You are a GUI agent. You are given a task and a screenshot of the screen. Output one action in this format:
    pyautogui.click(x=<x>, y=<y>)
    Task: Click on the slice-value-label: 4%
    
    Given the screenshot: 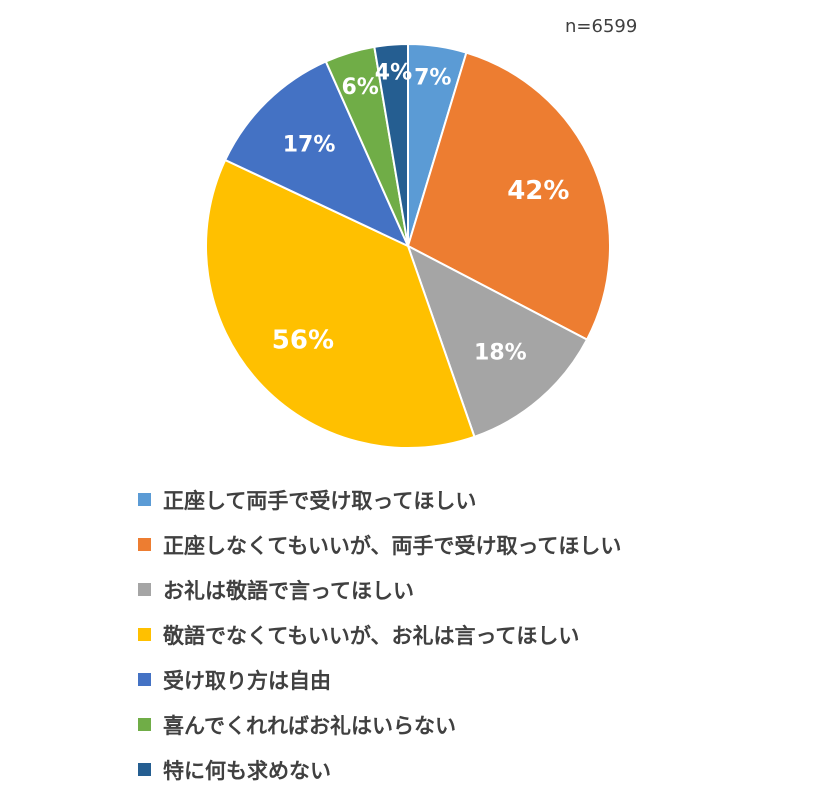 What is the action you would take?
    pyautogui.click(x=393, y=72)
    